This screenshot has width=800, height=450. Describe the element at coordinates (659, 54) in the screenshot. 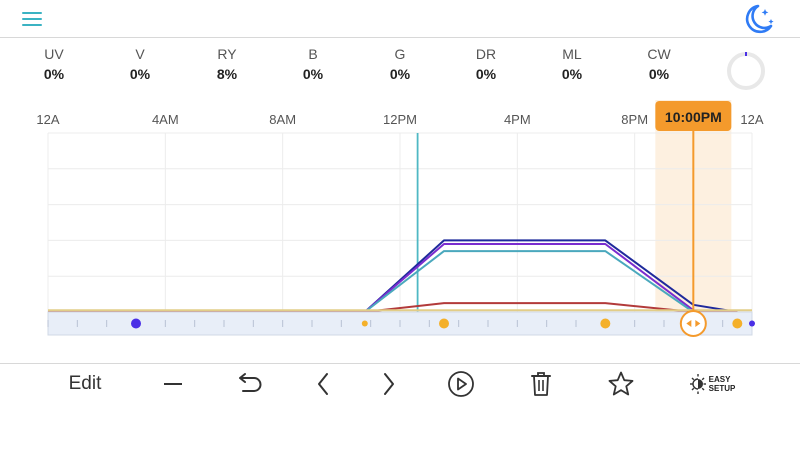

I see `channel-name: CW` at that location.